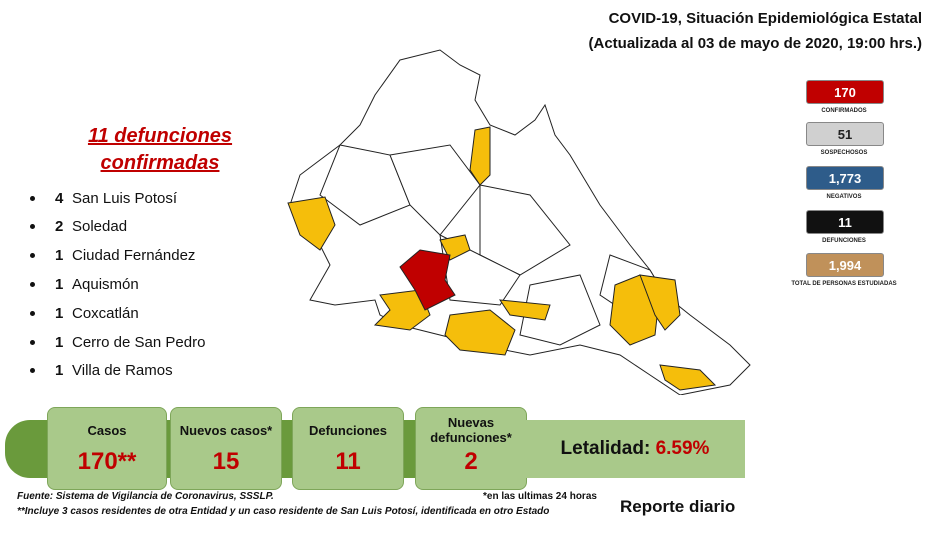 This screenshot has width=939, height=541. Describe the element at coordinates (678, 506) in the screenshot. I see `report-label: Reporte diario` at that location.